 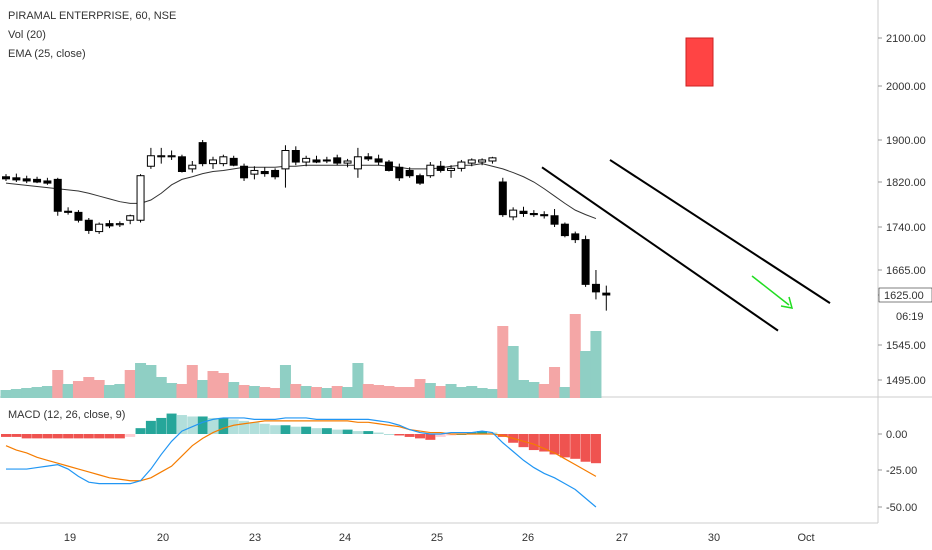 What do you see at coordinates (901, 471) in the screenshot?
I see `macd-tick-label: -25.00` at bounding box center [901, 471].